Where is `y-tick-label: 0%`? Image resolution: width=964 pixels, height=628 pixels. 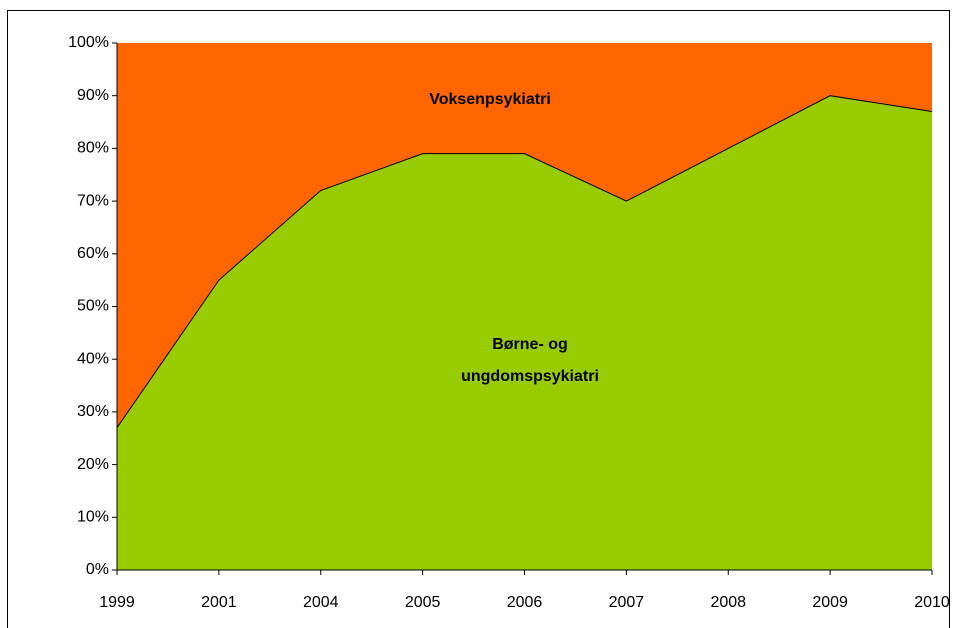 y-tick-label: 0% is located at coordinates (97, 569).